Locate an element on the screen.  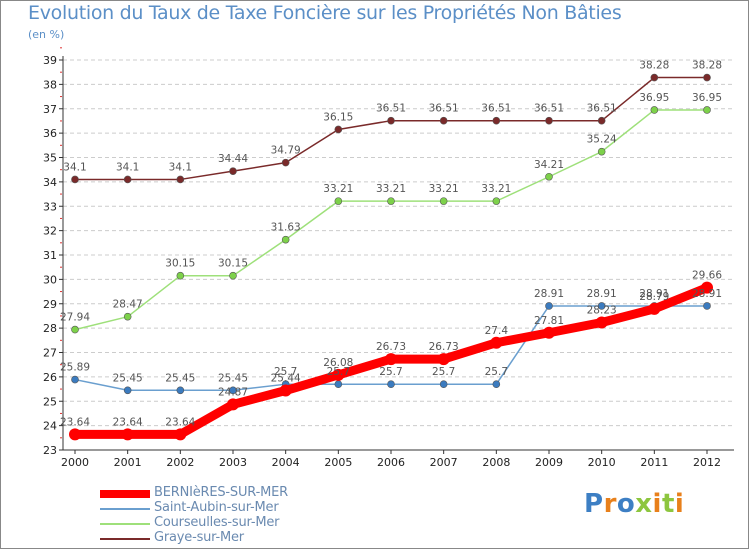
y-tick-label: 39 is located at coordinates (50, 60).